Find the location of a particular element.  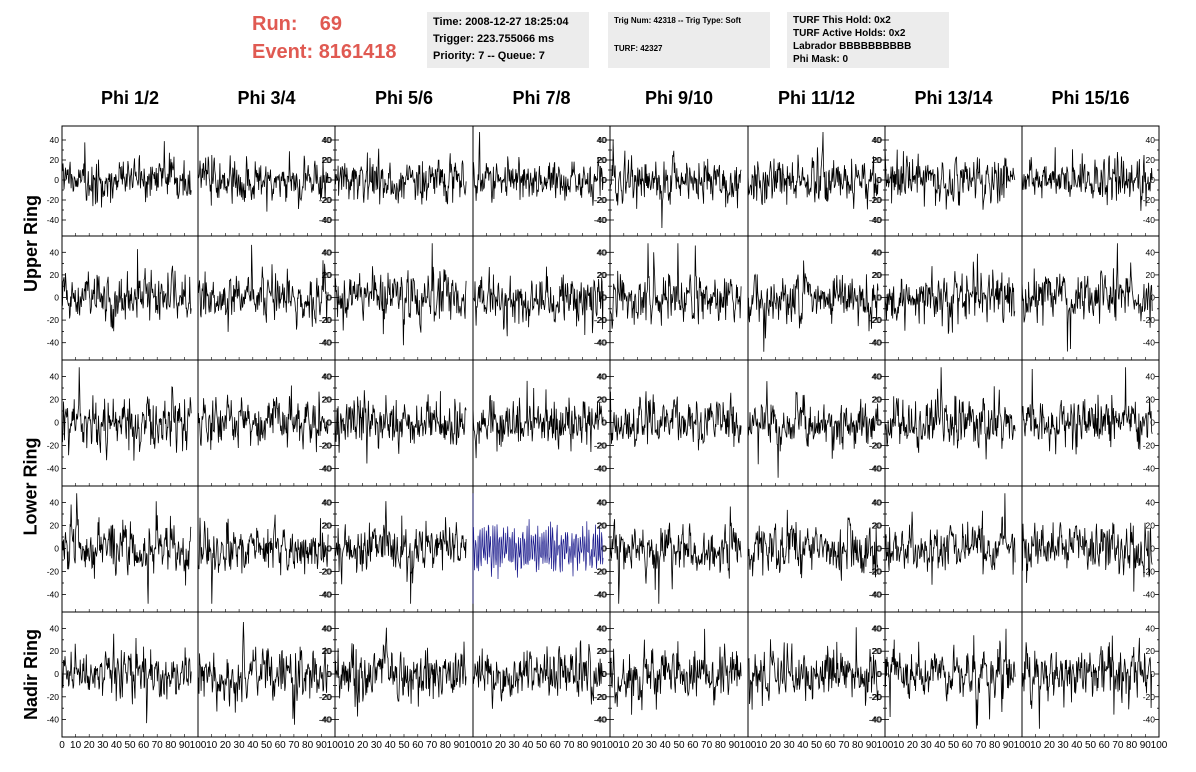

column-title-1: Phi 1/2 is located at coordinates (130, 98).